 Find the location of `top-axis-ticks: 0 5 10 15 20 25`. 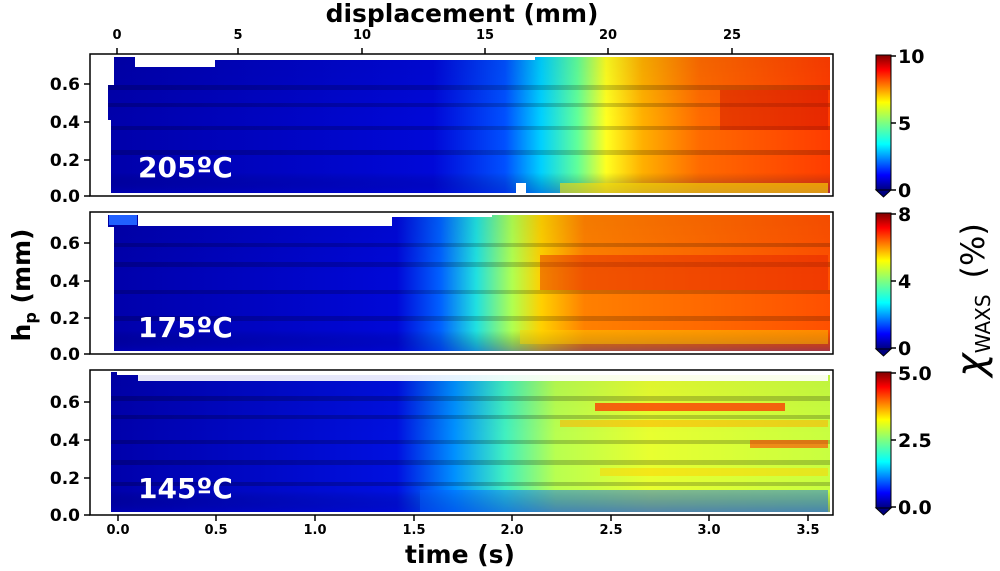

top-axis-ticks: 0 5 10 15 20 25 is located at coordinates (426, 41).